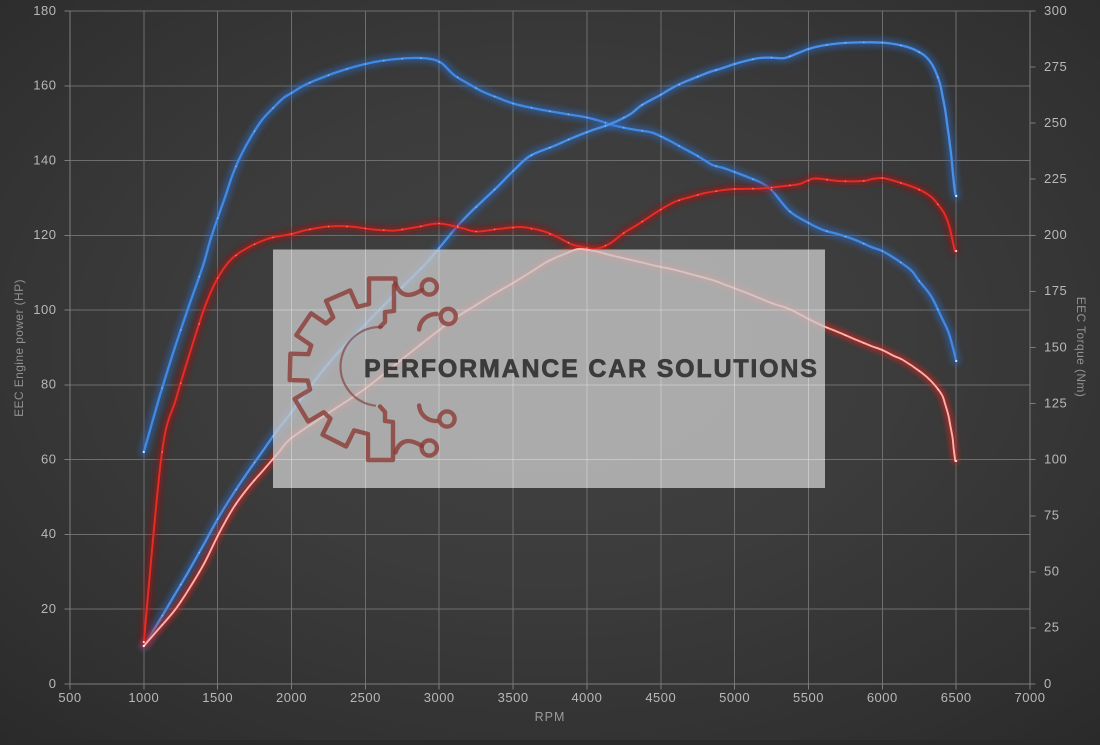  Describe the element at coordinates (291, 697) in the screenshot. I see `svg-text: 2000` at that location.